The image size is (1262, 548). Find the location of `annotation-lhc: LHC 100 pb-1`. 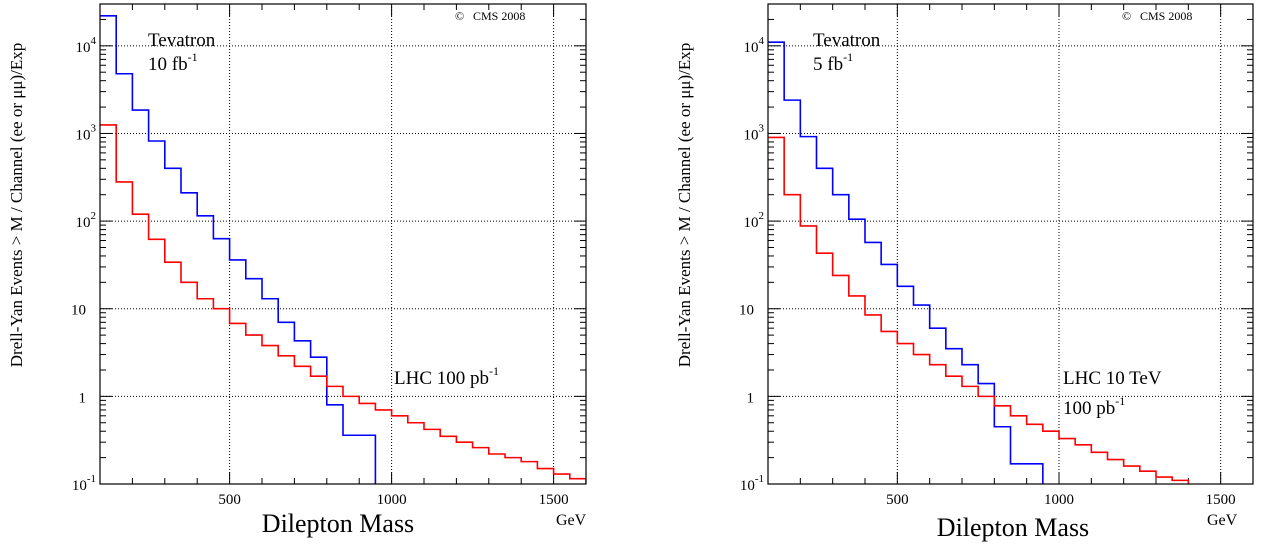

annotation-lhc: LHC 100 pb-1 is located at coordinates (446, 376).